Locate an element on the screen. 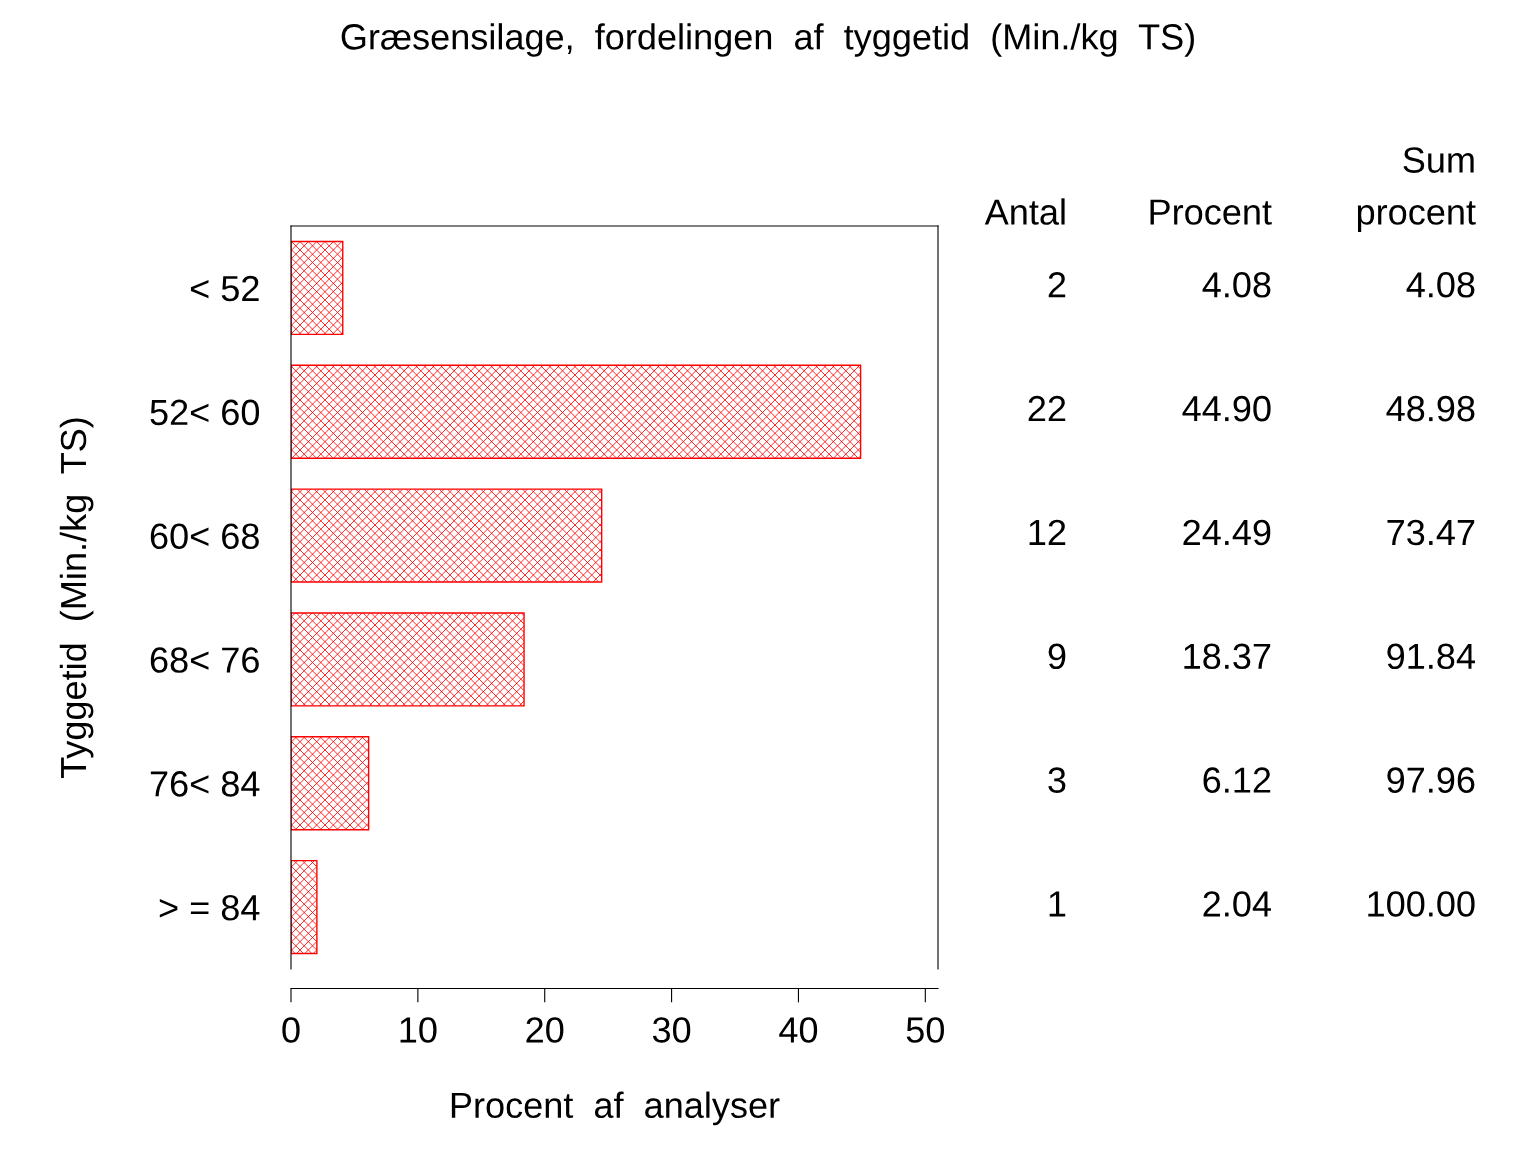  text: 9 is located at coordinates (1057, 656).